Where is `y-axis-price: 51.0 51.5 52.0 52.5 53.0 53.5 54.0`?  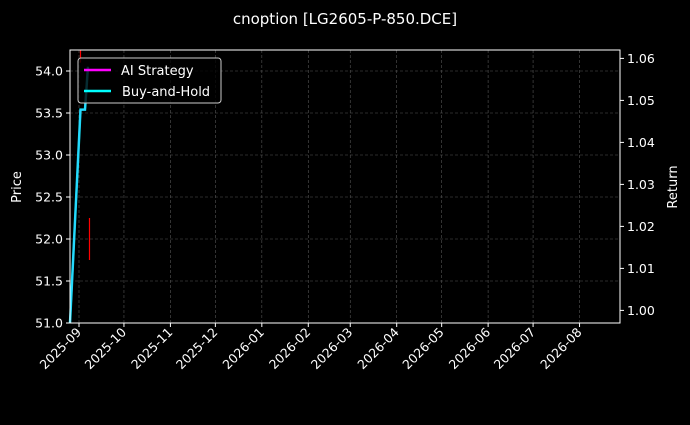
y-axis-price: 51.0 51.5 52.0 52.5 53.0 53.5 54.0 is located at coordinates (52, 197).